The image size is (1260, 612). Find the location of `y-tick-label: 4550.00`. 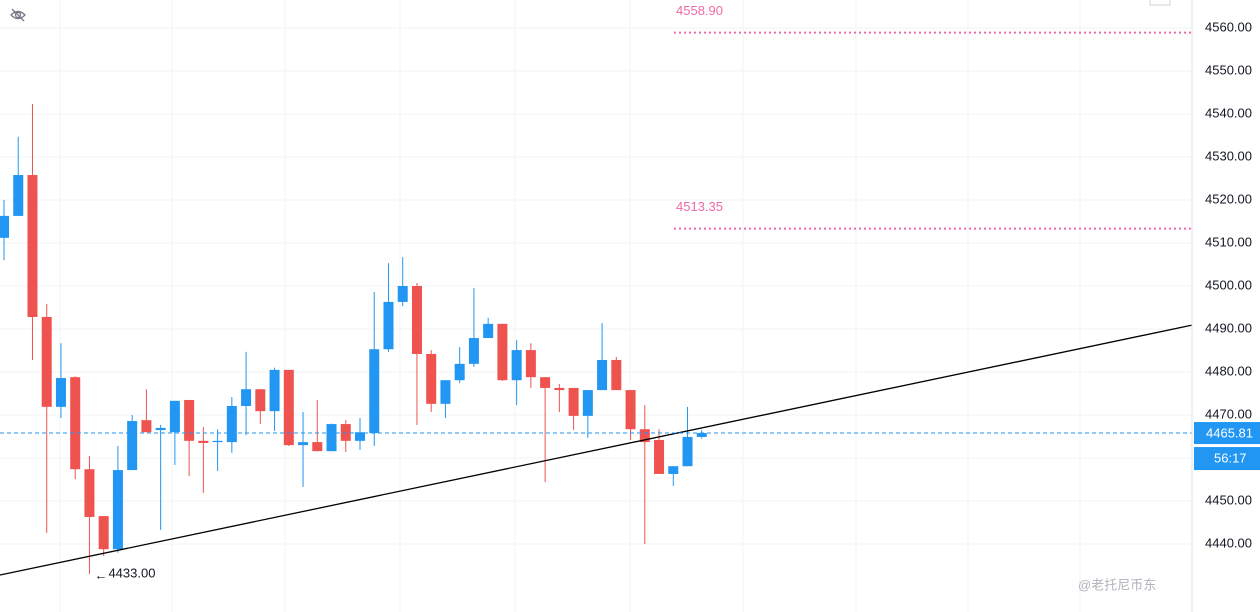

y-tick-label: 4550.00 is located at coordinates (1228, 69).